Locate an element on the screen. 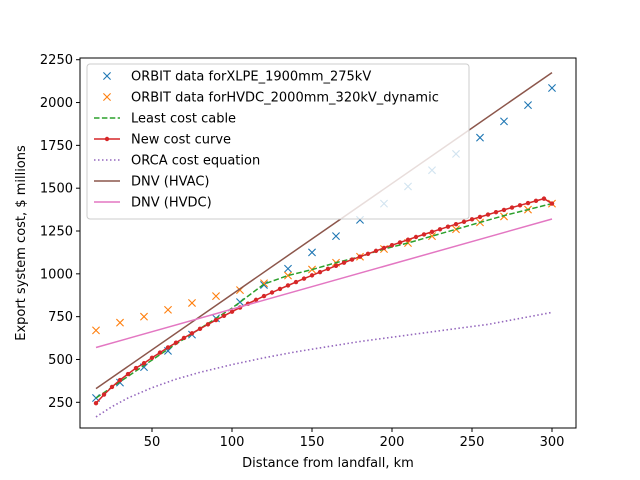 The width and height of the screenshot is (640, 480). legend-item: DNV (HVDC) is located at coordinates (153, 203).